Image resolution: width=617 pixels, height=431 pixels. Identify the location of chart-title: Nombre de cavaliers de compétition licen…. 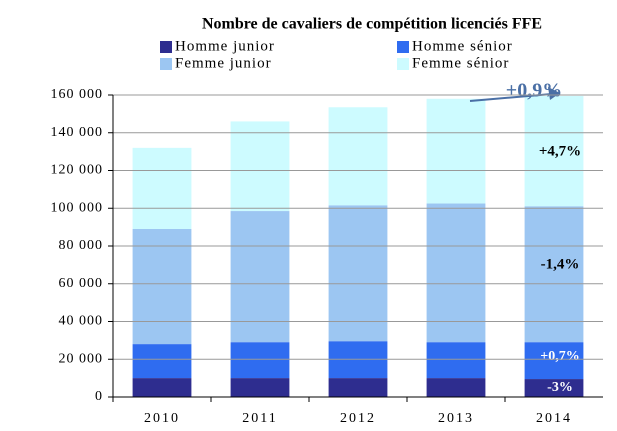
(372, 24).